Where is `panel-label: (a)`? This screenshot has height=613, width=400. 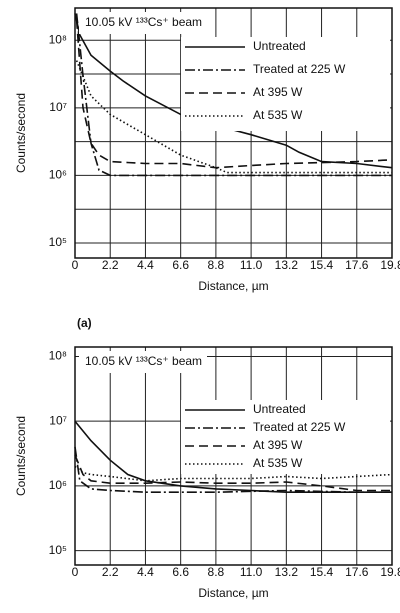 panel-label: (a) is located at coordinates (84, 323).